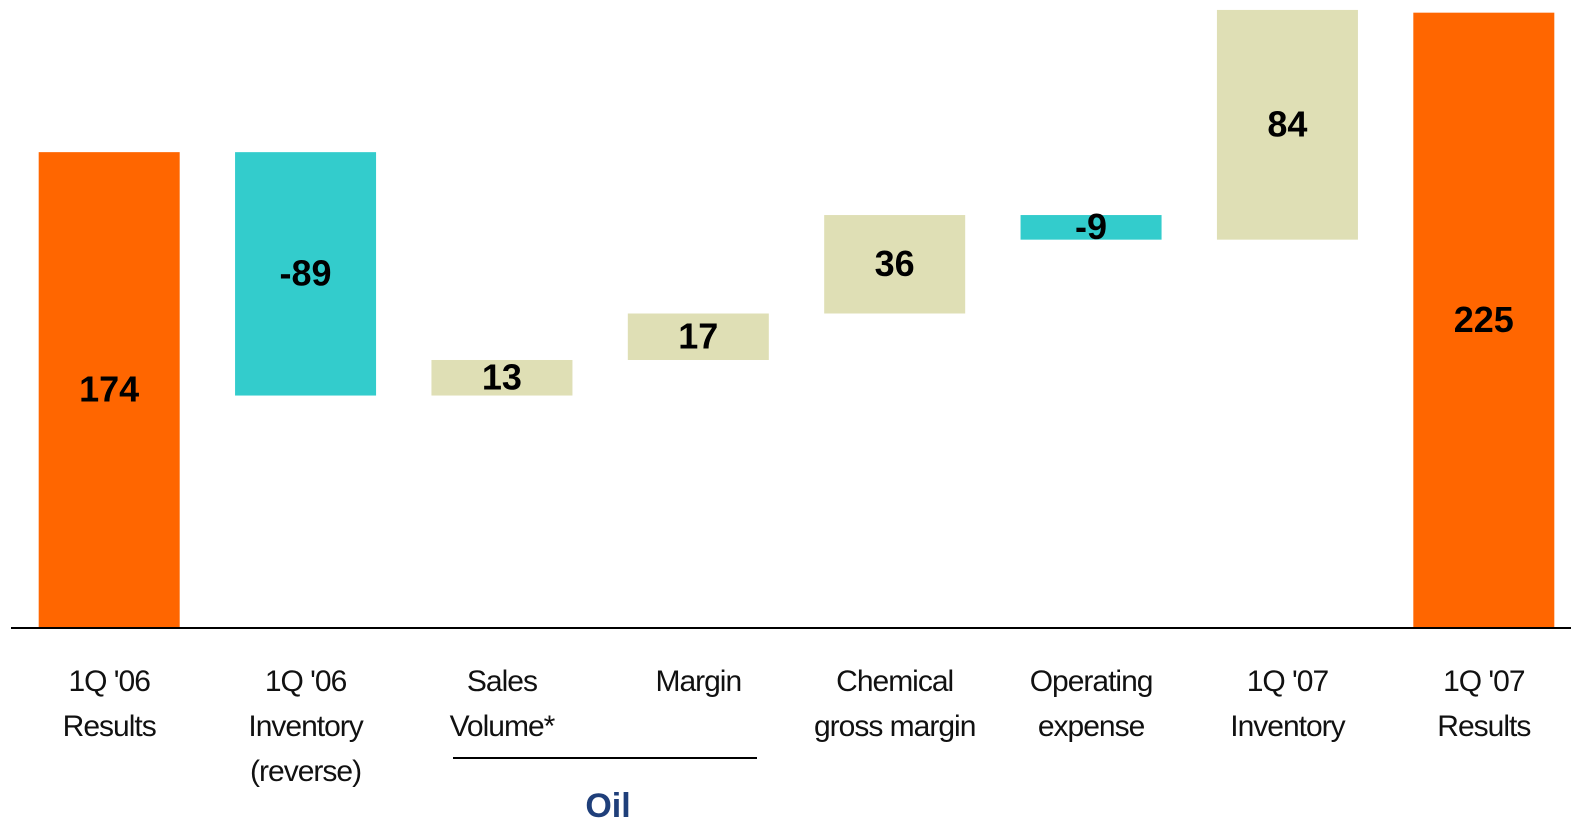 The width and height of the screenshot is (1571, 828). Describe the element at coordinates (1091, 681) in the screenshot. I see `x-tick-label: Operating` at that location.